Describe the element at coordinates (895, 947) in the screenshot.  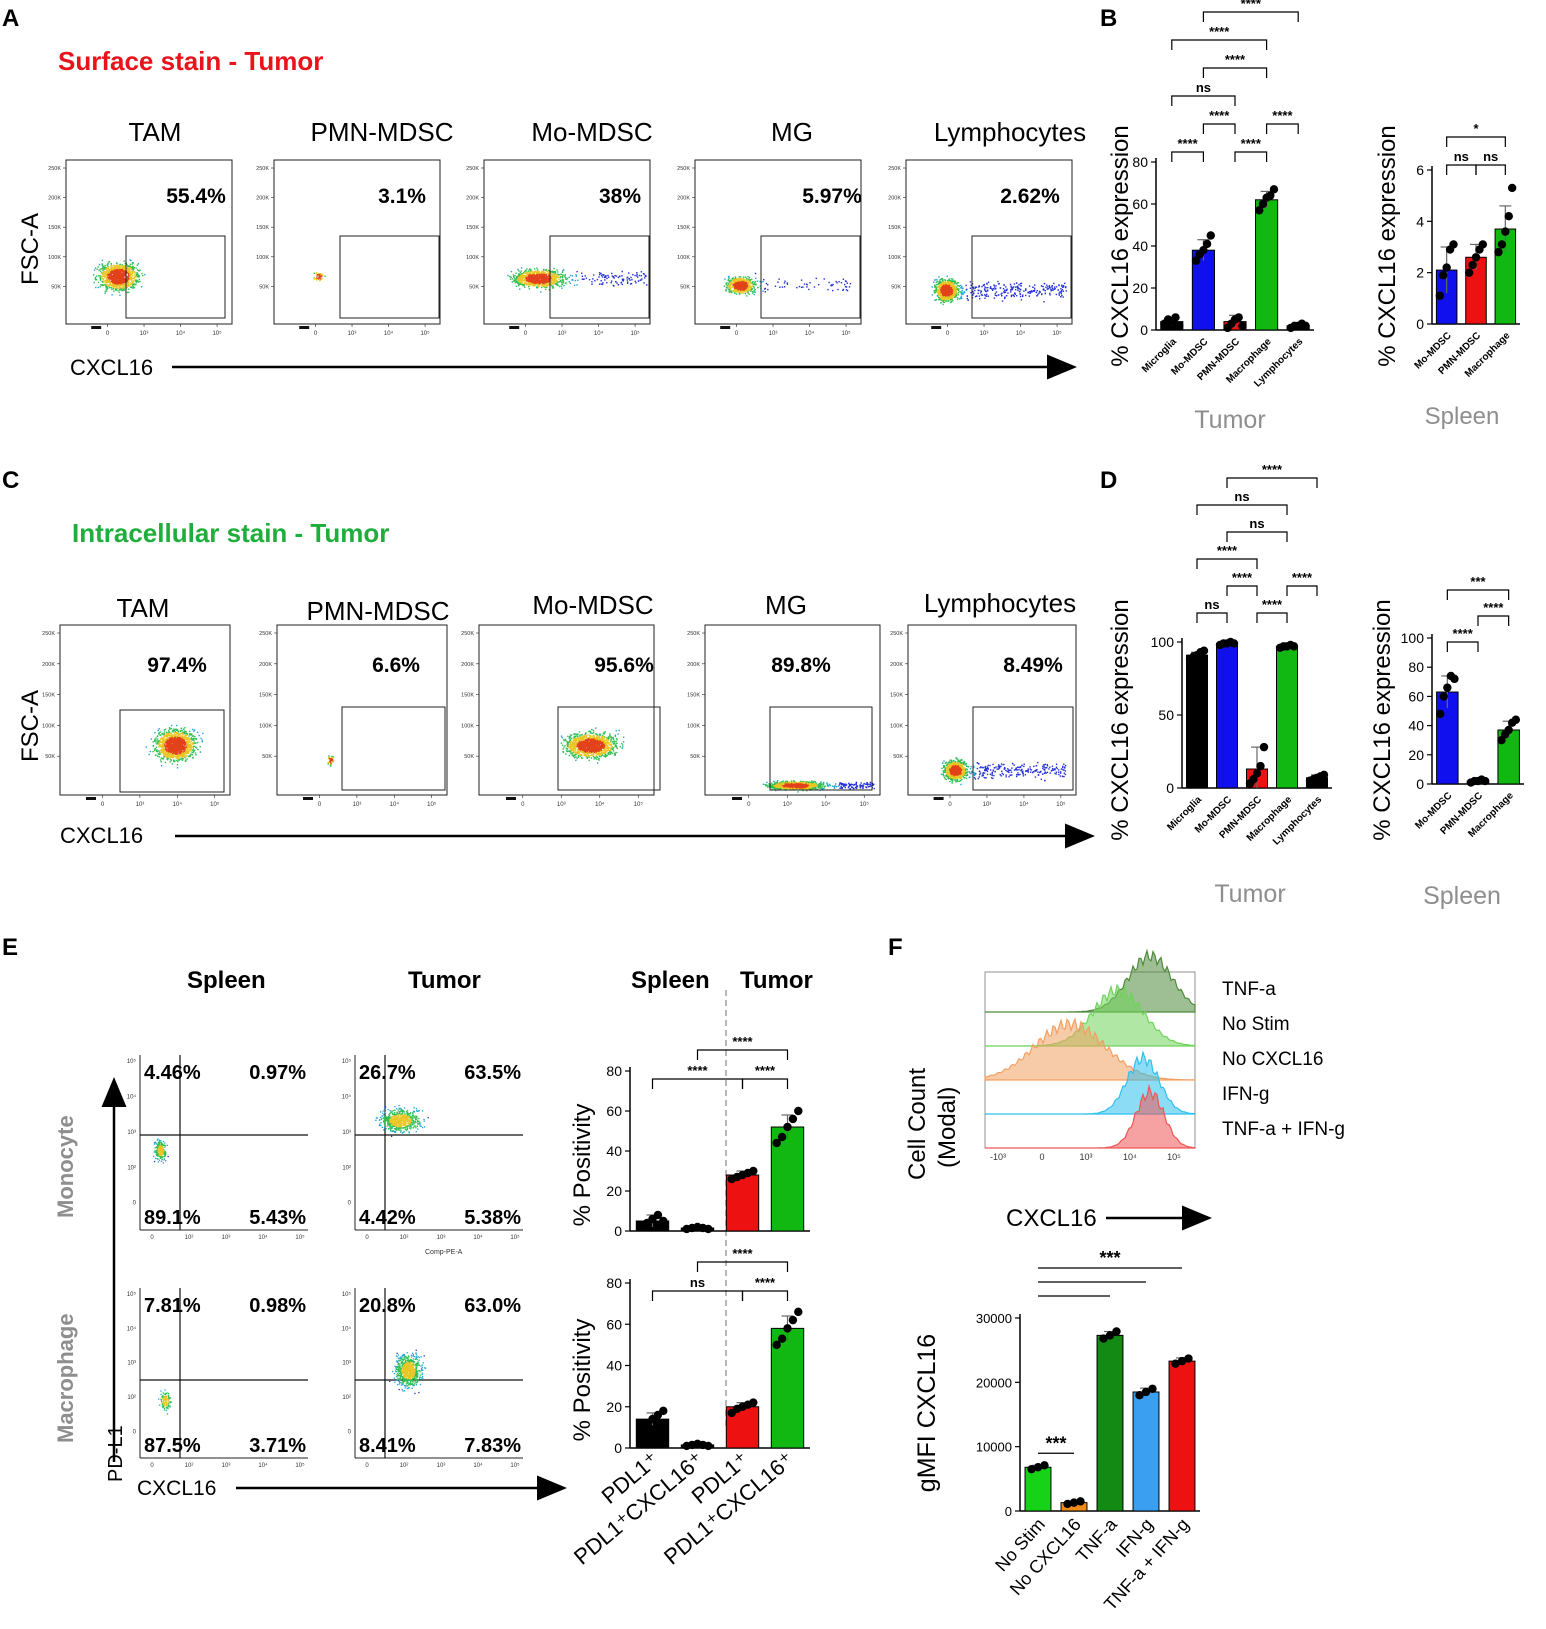
I see `panel-label-f: F` at that location.